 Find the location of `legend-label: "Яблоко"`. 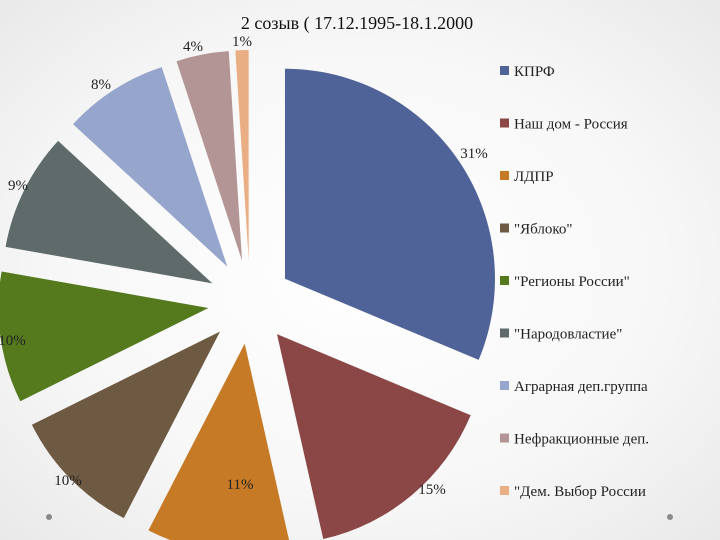

legend-label: "Яблоко" is located at coordinates (543, 230).